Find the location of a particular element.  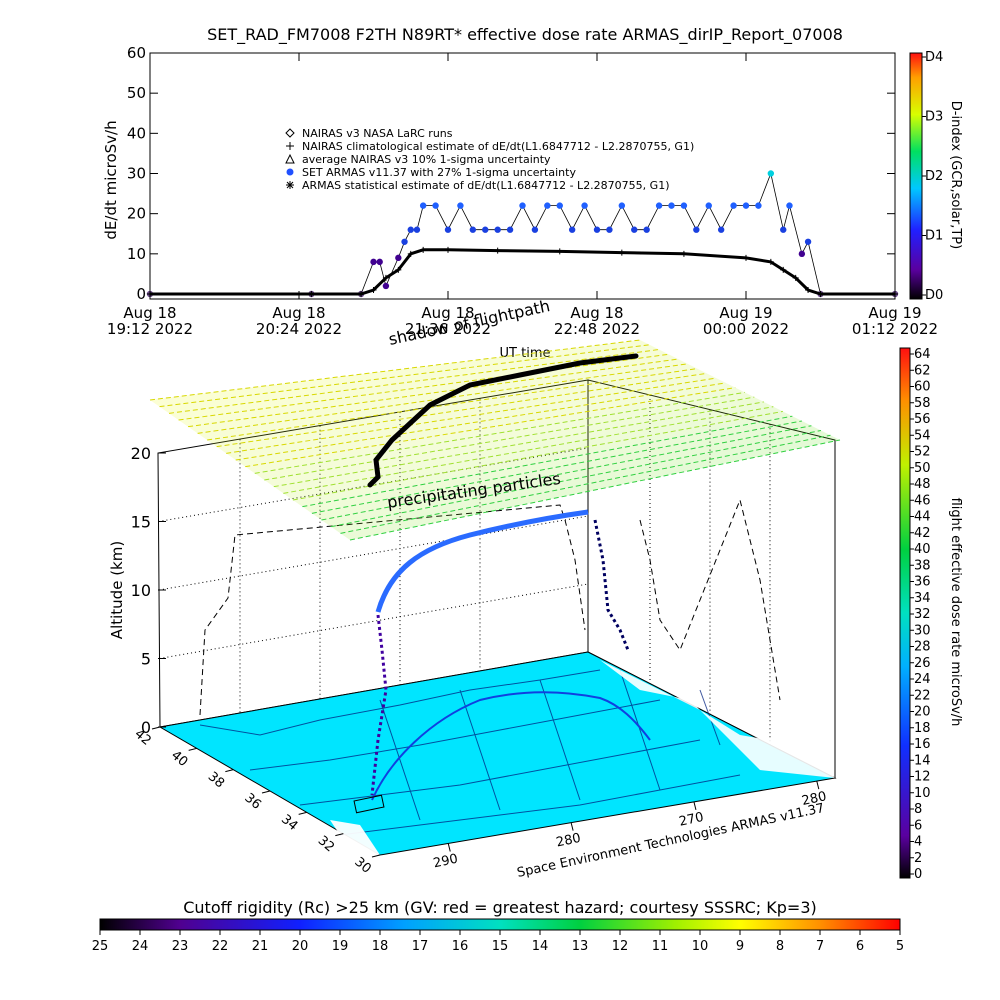

latitude-tick-label: 40 is located at coordinates (179, 759).